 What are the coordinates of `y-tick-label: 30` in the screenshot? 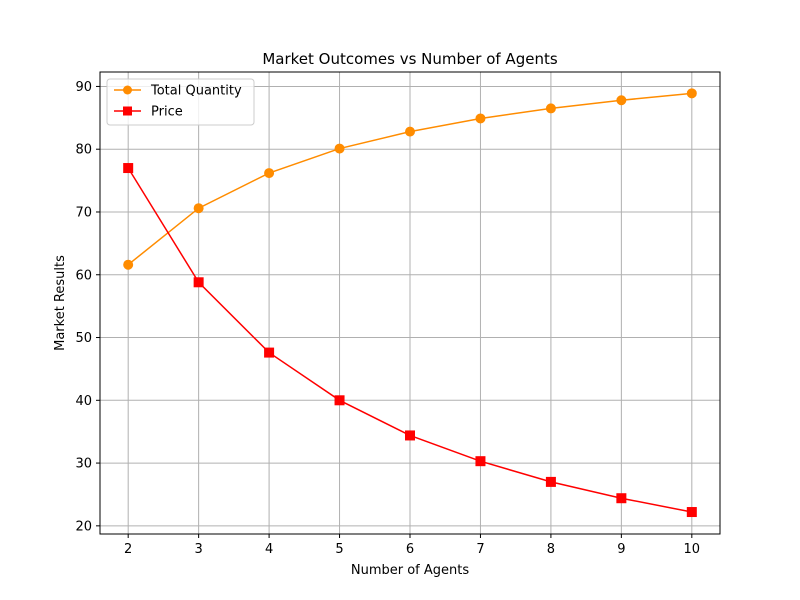 It's located at (83, 464).